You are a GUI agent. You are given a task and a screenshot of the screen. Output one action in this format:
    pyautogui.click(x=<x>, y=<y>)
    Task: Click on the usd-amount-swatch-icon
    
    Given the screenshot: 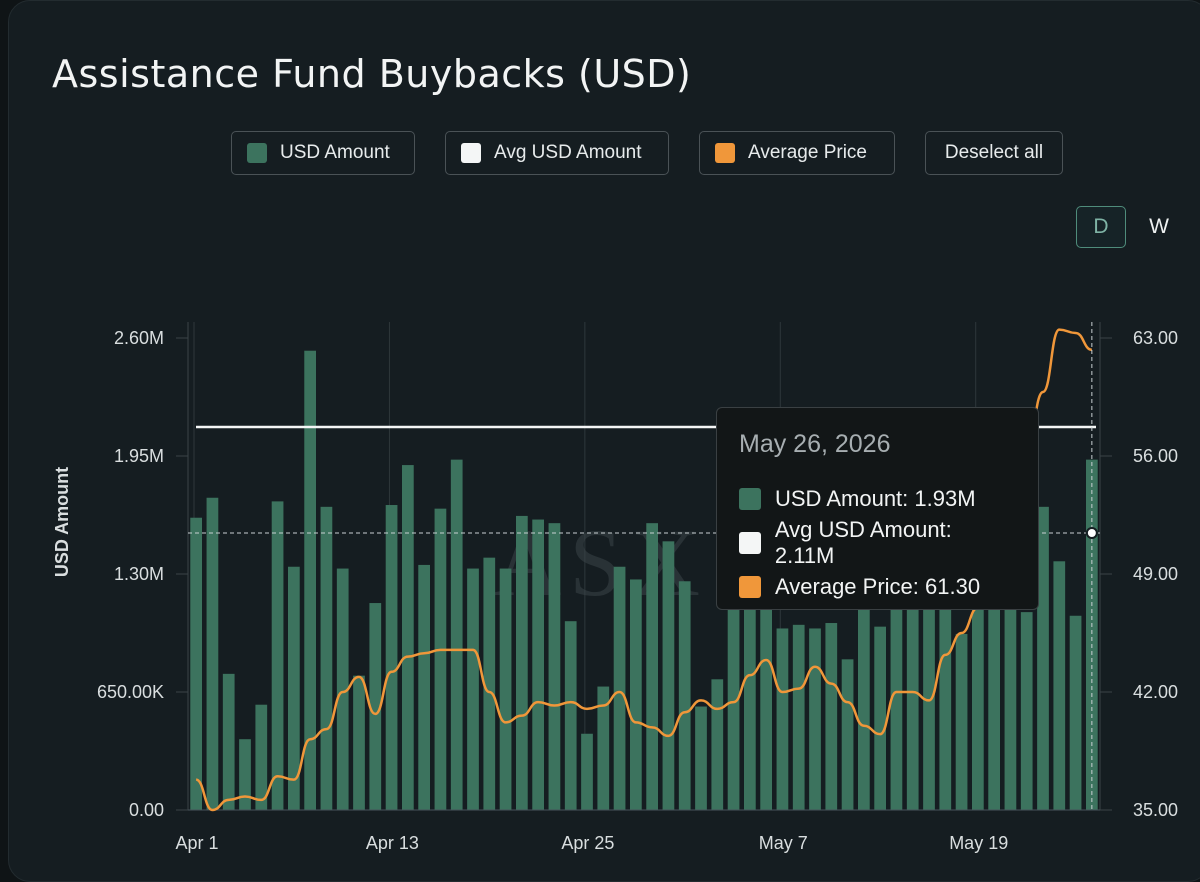 What is the action you would take?
    pyautogui.click(x=257, y=153)
    